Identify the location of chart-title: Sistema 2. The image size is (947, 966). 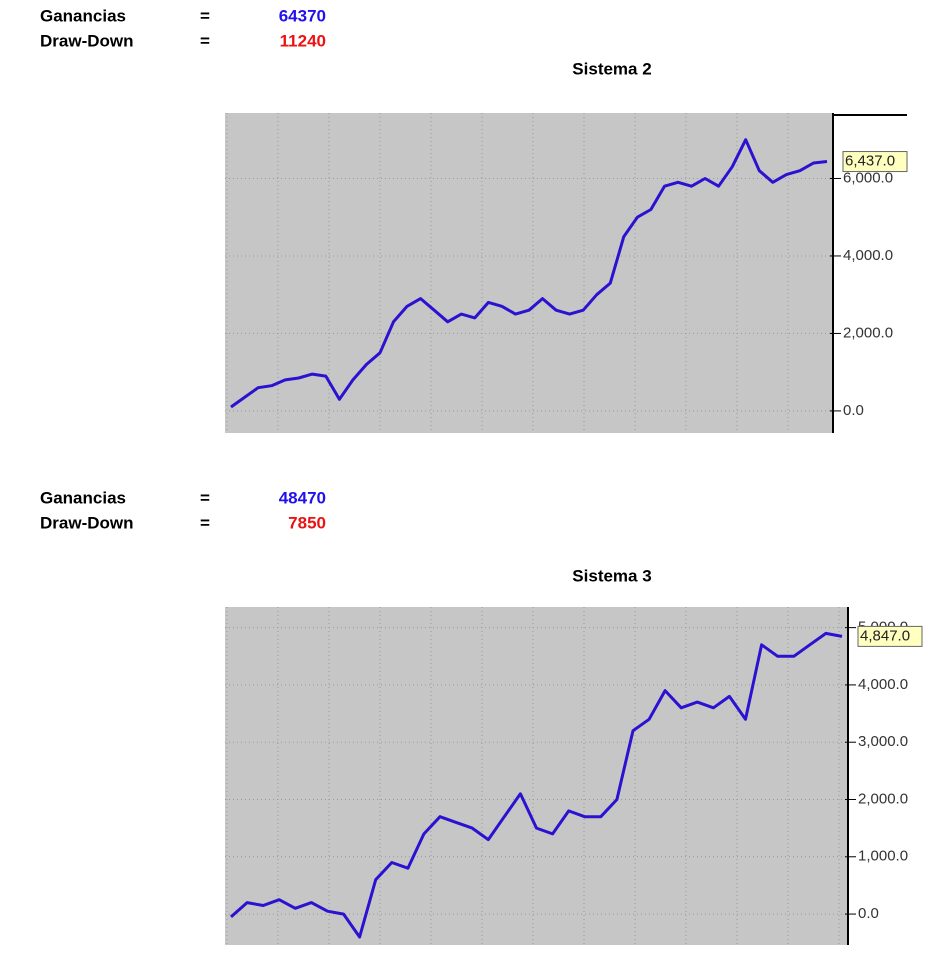
(611, 68).